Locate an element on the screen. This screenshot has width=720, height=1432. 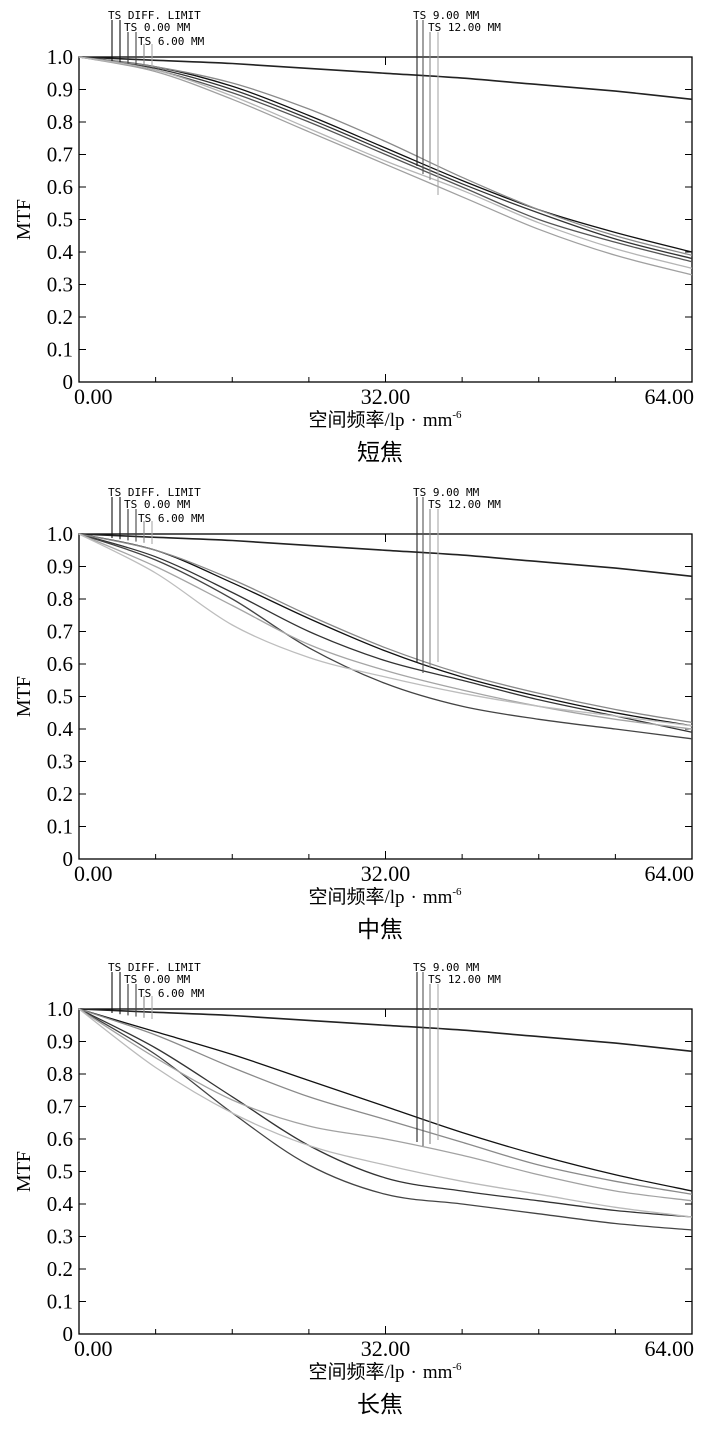
panel-caption: 长焦 is located at coordinates (380, 1404).